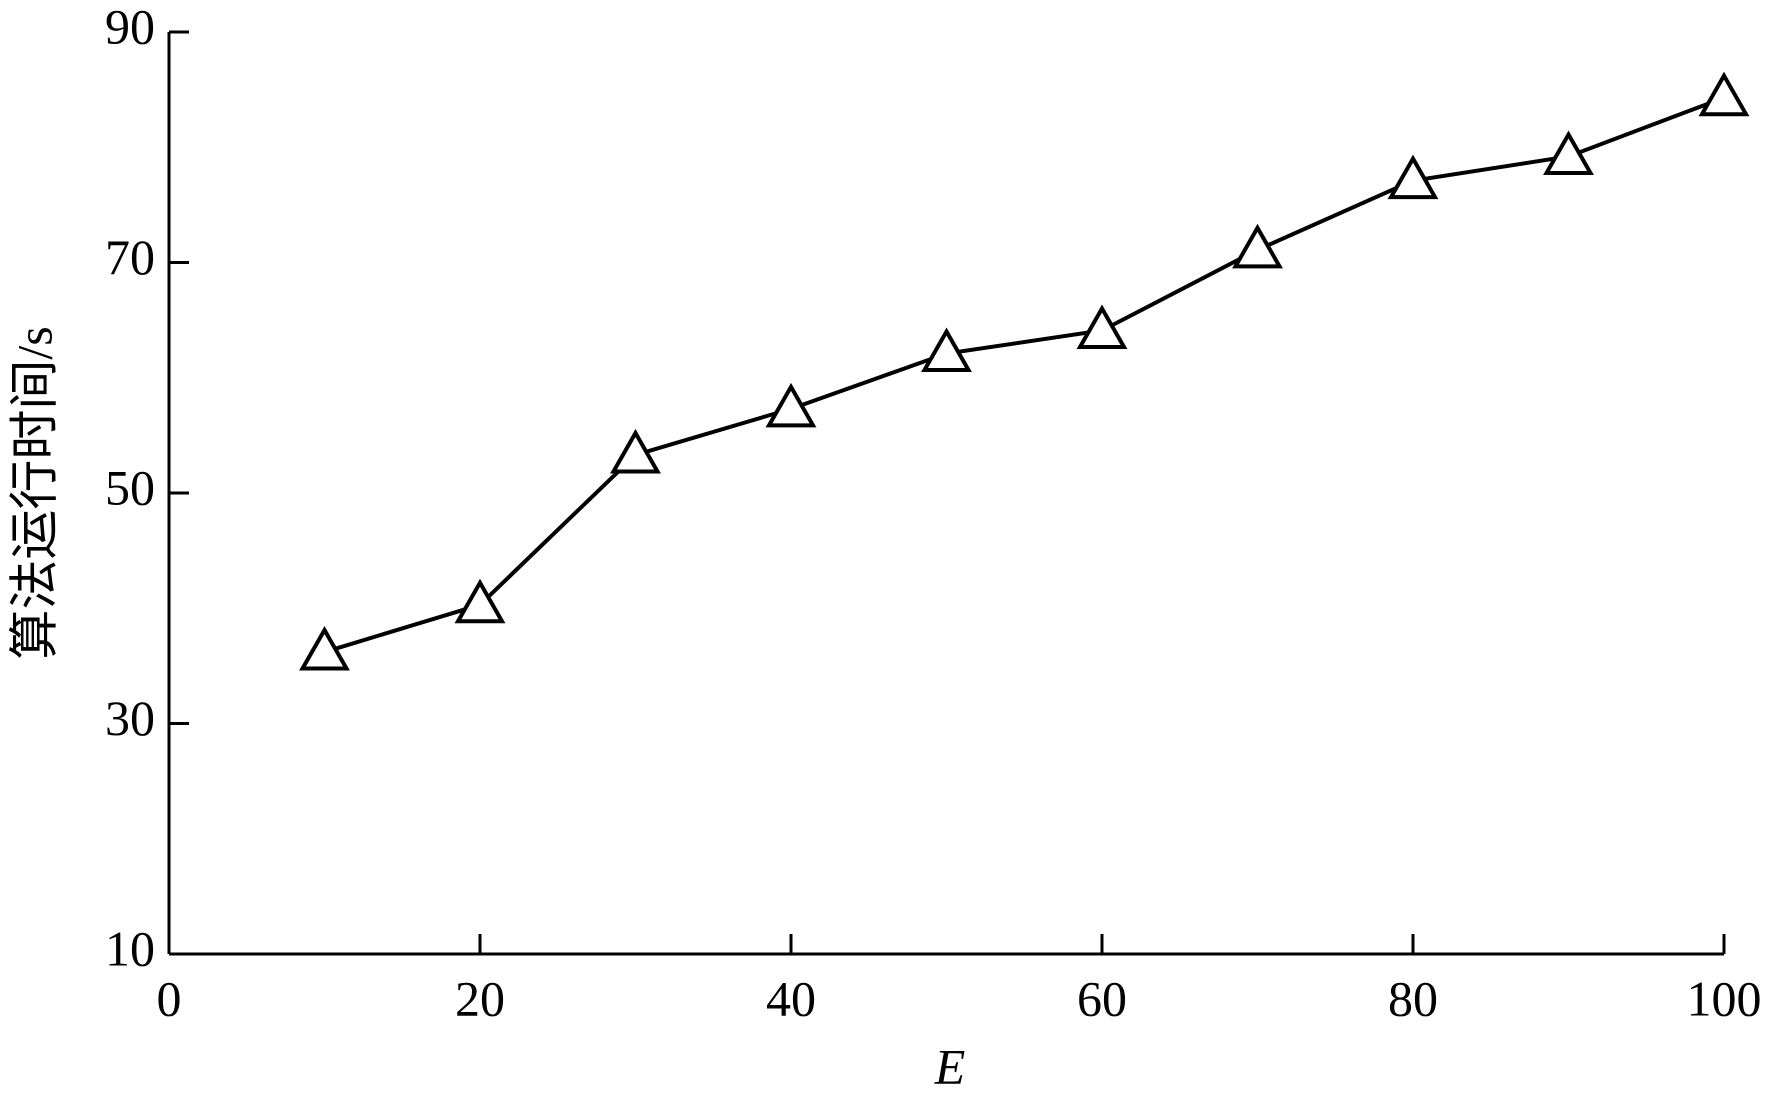 The image size is (1770, 1111). Describe the element at coordinates (130, 487) in the screenshot. I see `y-tick-label: 50` at that location.